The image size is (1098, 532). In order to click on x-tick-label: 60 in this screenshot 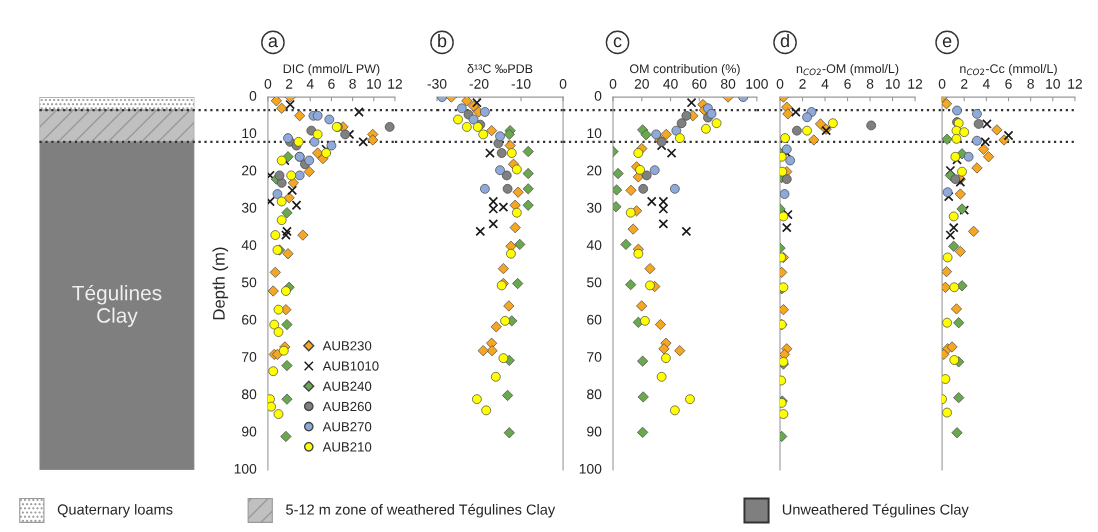, I will do `click(699, 83)`.